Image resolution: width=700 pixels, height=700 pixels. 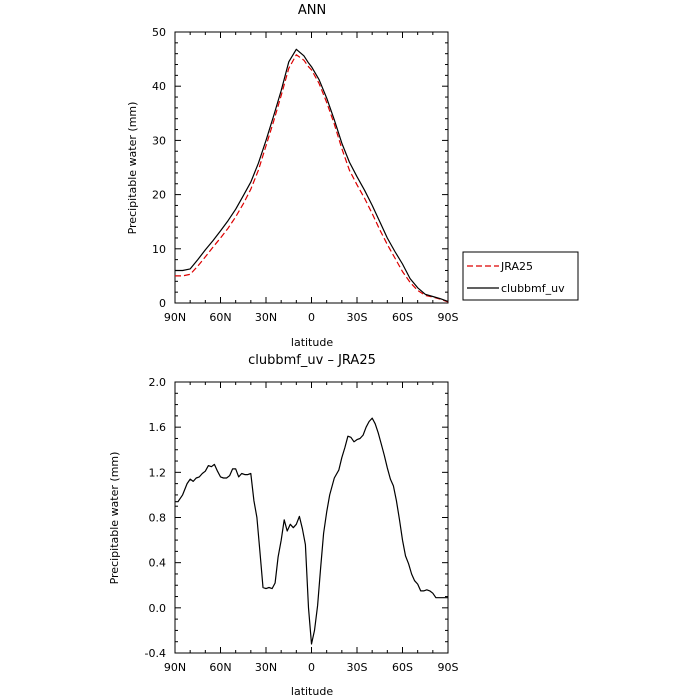 I want to click on y-tick-label: 20, so click(x=159, y=195).